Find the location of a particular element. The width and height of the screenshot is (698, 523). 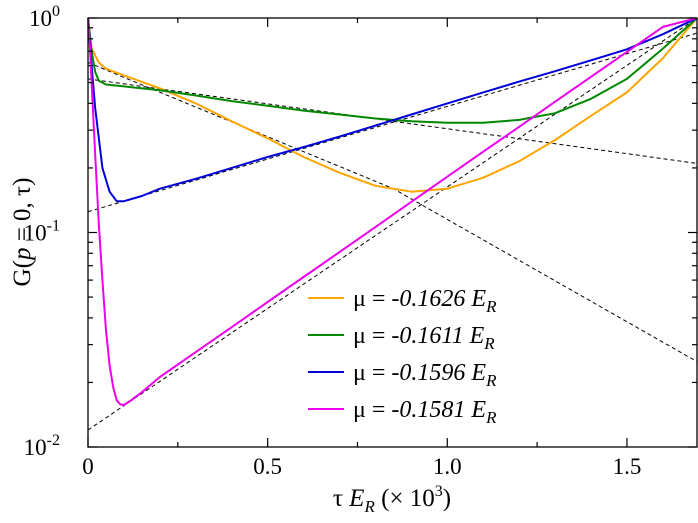

x-axis-label: τ ER (× 103) is located at coordinates (392, 499).